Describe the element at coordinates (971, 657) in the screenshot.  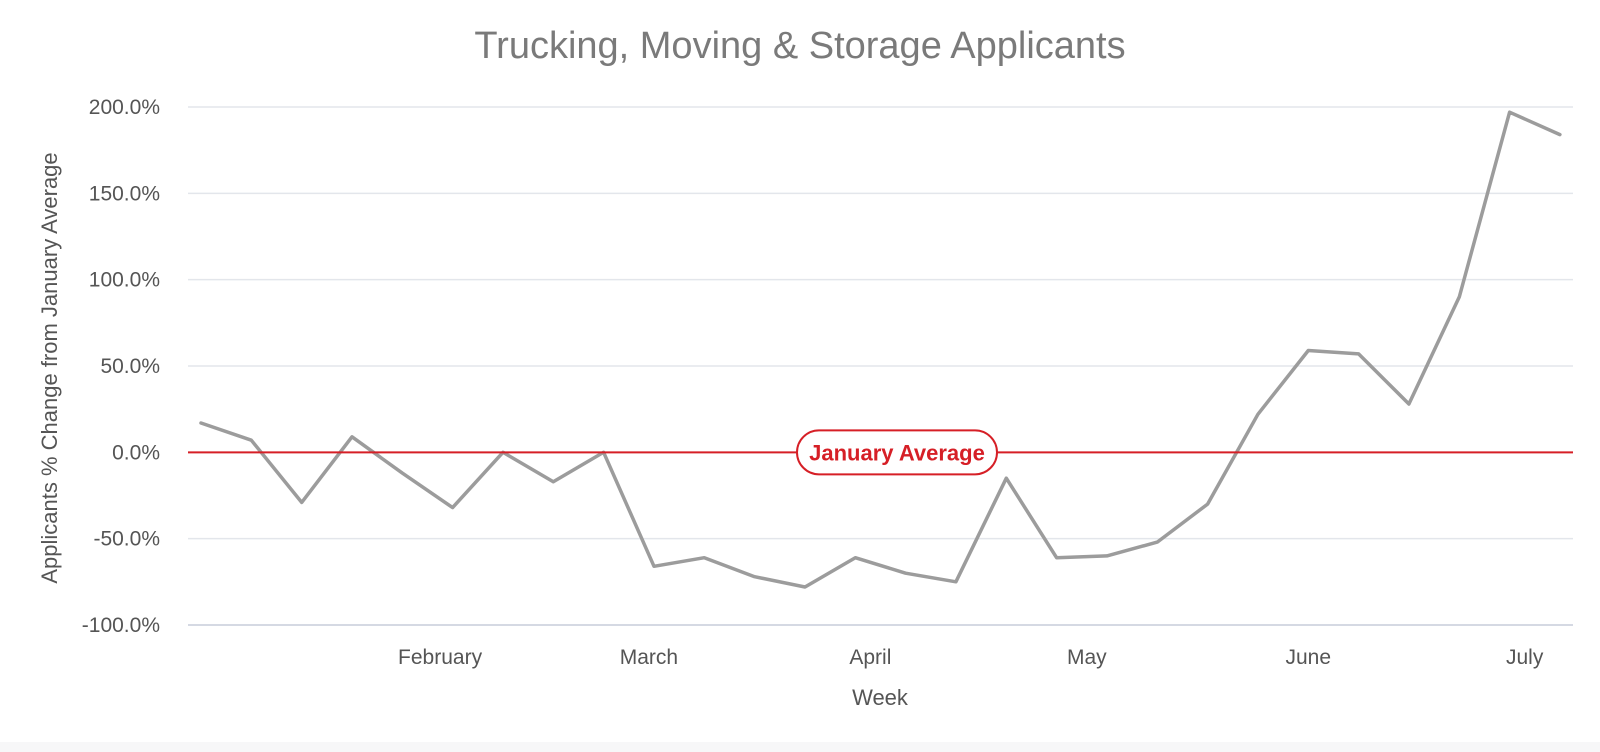
I see `x-axis-ticks: February March April May June July` at that location.